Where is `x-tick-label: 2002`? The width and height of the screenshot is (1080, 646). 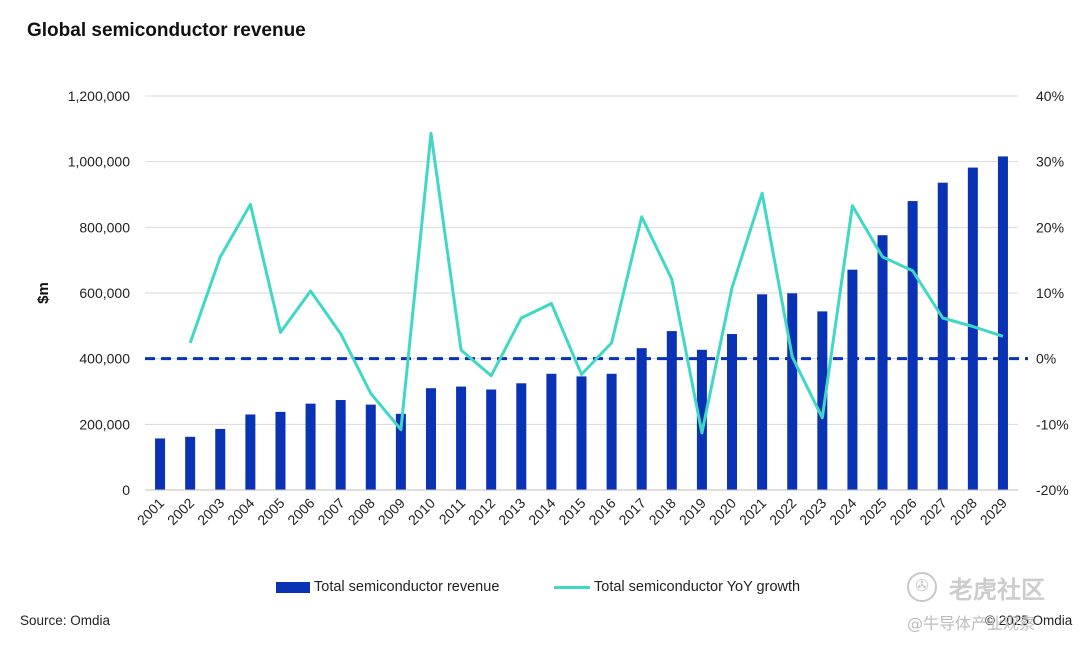 x-tick-label: 2002 is located at coordinates (180, 511).